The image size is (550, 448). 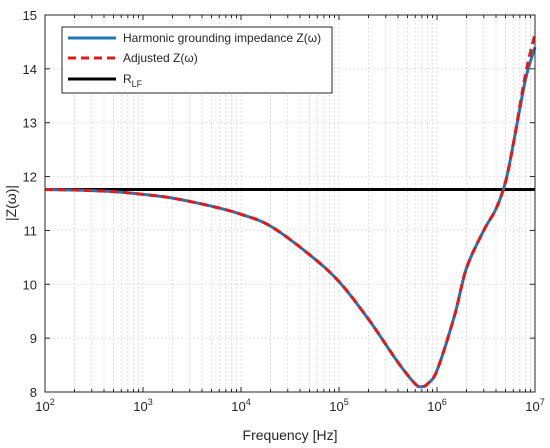 What do you see at coordinates (33, 338) in the screenshot?
I see `y-tick-label: 9` at bounding box center [33, 338].